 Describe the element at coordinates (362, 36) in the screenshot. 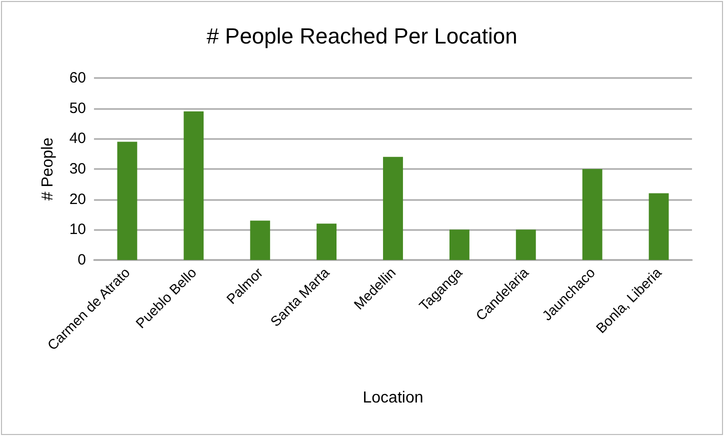

I see `chart-title: # People Reached Per Location` at that location.